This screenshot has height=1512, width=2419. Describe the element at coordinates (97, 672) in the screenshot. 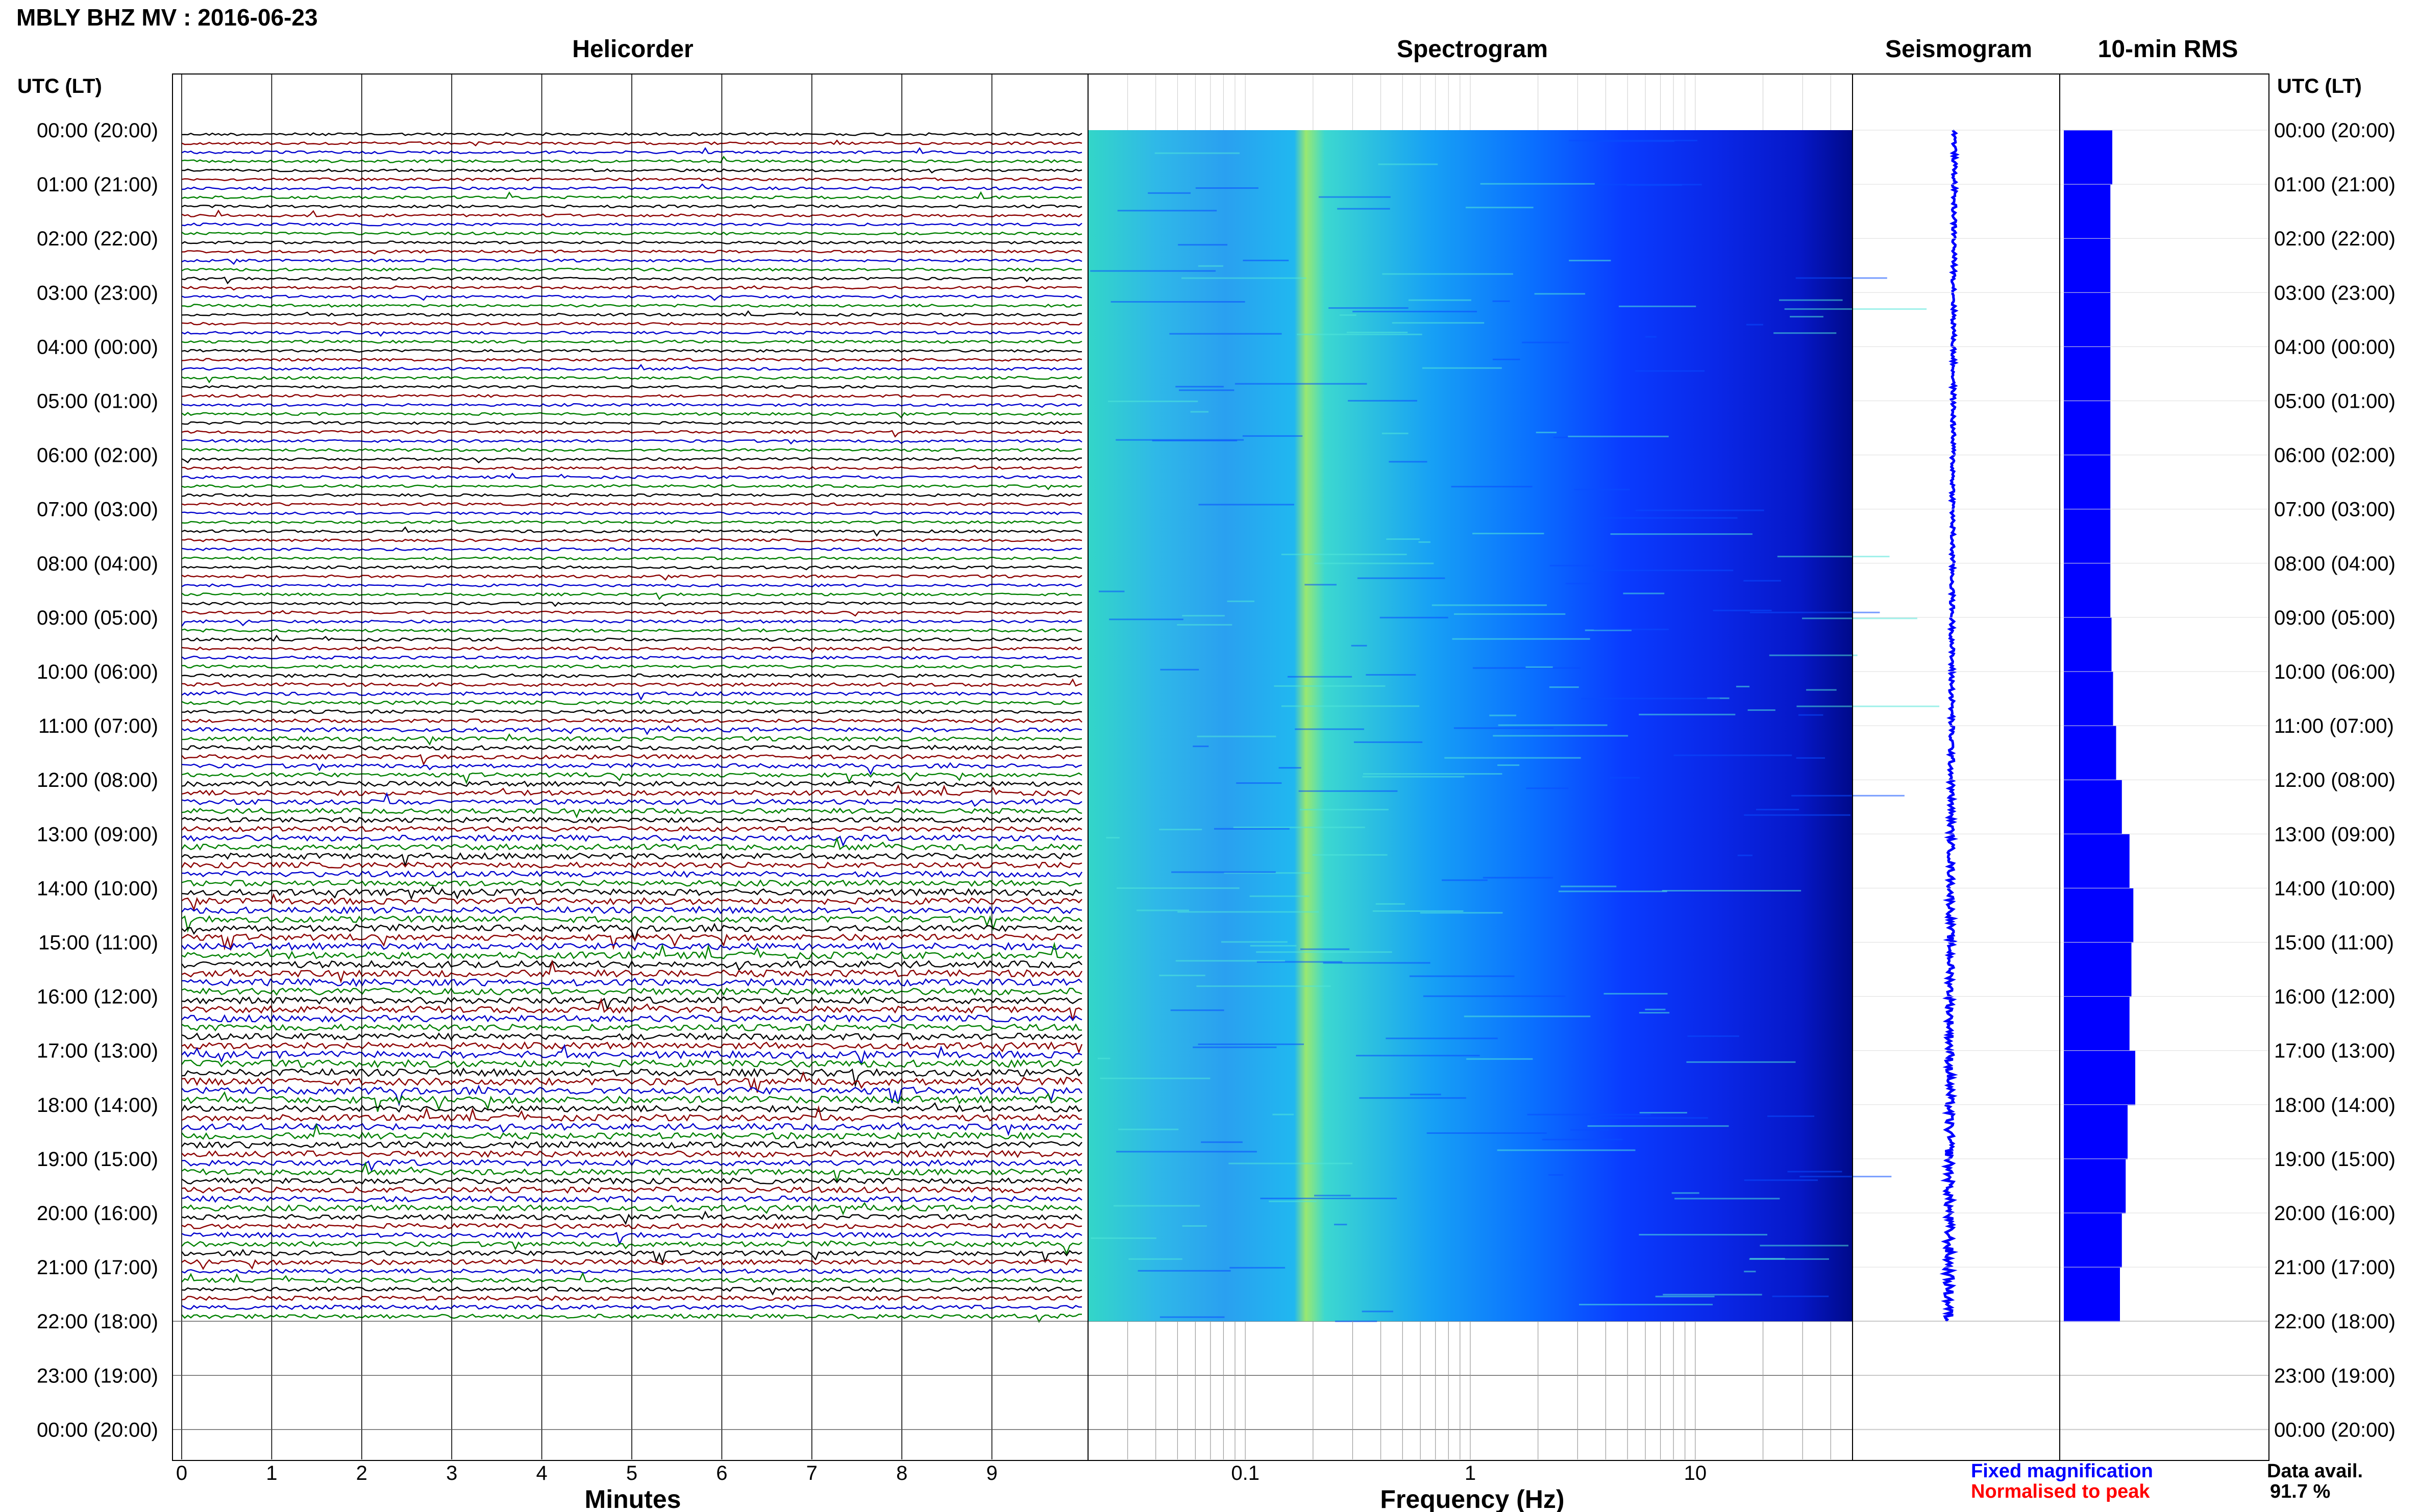

I see `left-time-label: 10:00 (06:00)` at that location.